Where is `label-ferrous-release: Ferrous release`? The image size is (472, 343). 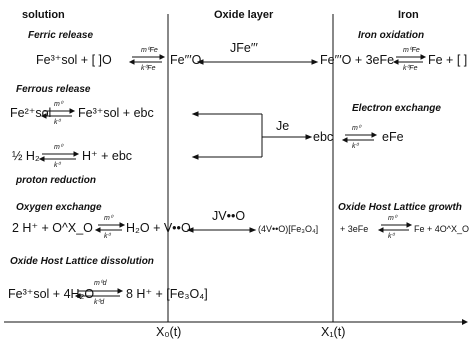
label-ferrous-release: Ferrous release is located at coordinates (53, 89).